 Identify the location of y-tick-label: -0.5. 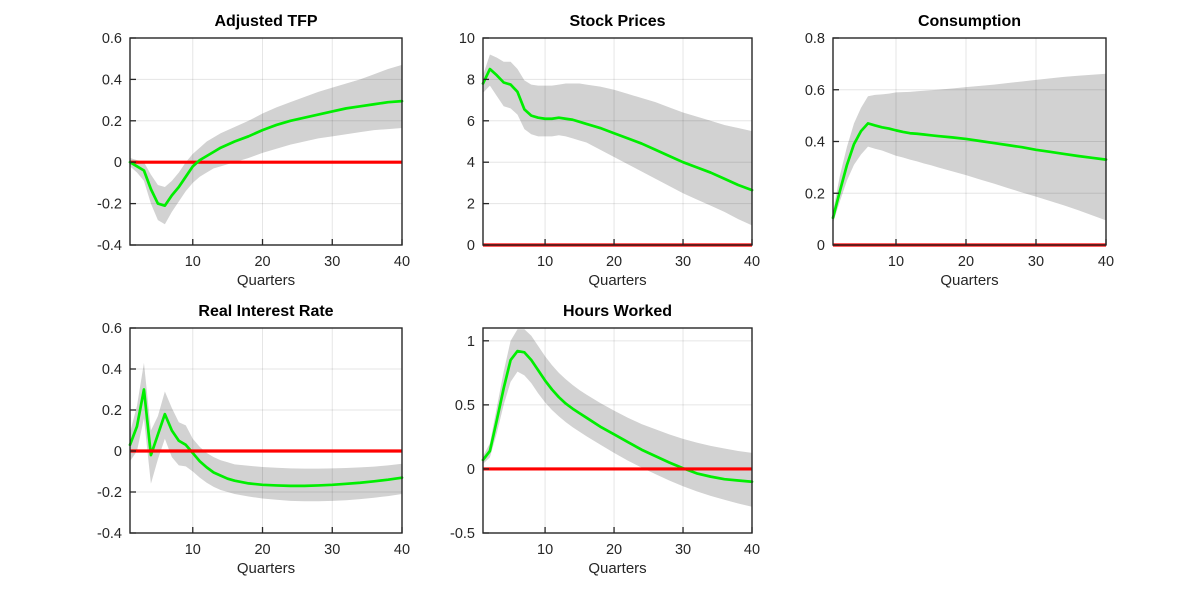
(462, 534).